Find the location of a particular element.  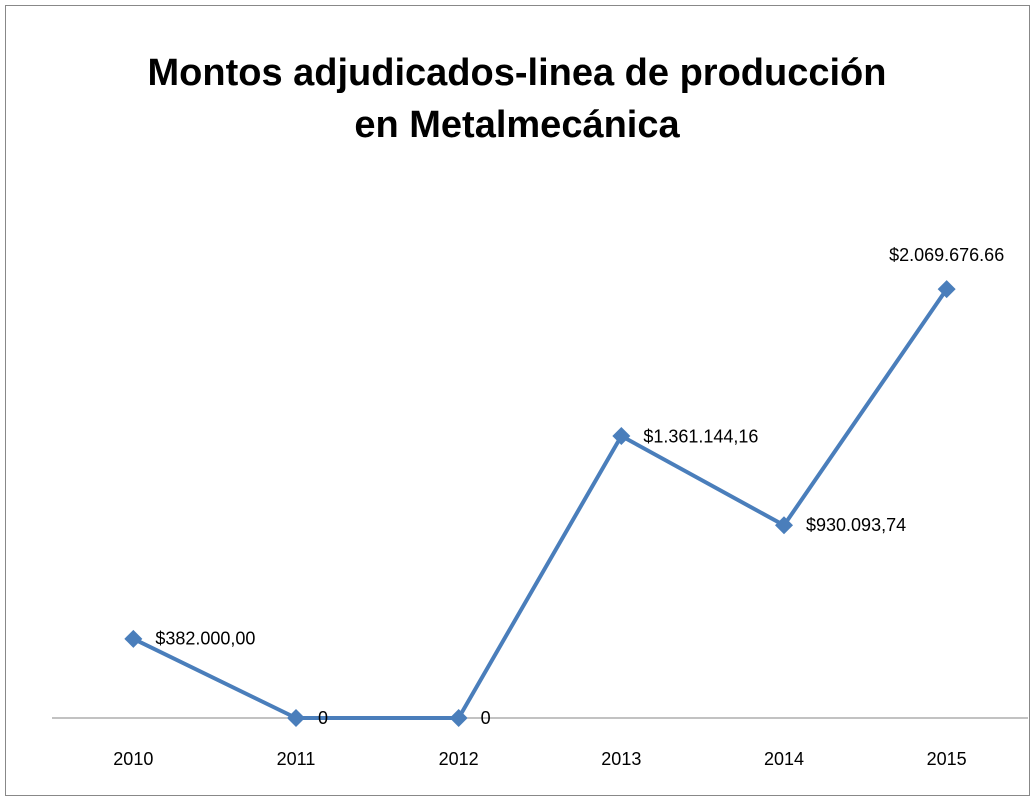

x-tick-label: 2015 is located at coordinates (947, 759).